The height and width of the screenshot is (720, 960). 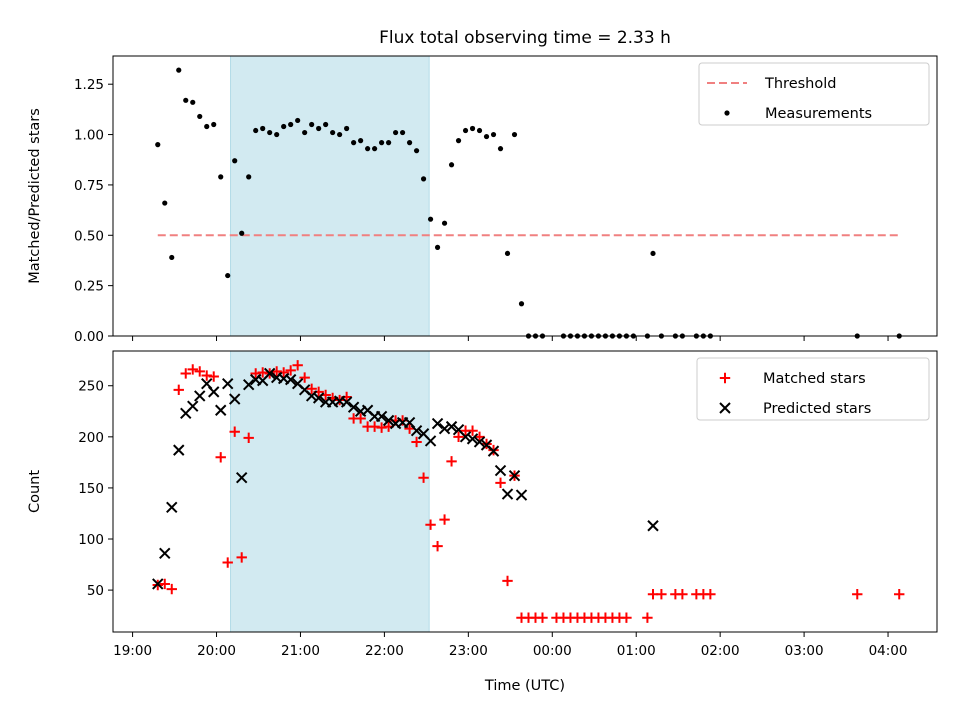 What do you see at coordinates (216, 651) in the screenshot?
I see `x-tick-label: 20:00` at bounding box center [216, 651].